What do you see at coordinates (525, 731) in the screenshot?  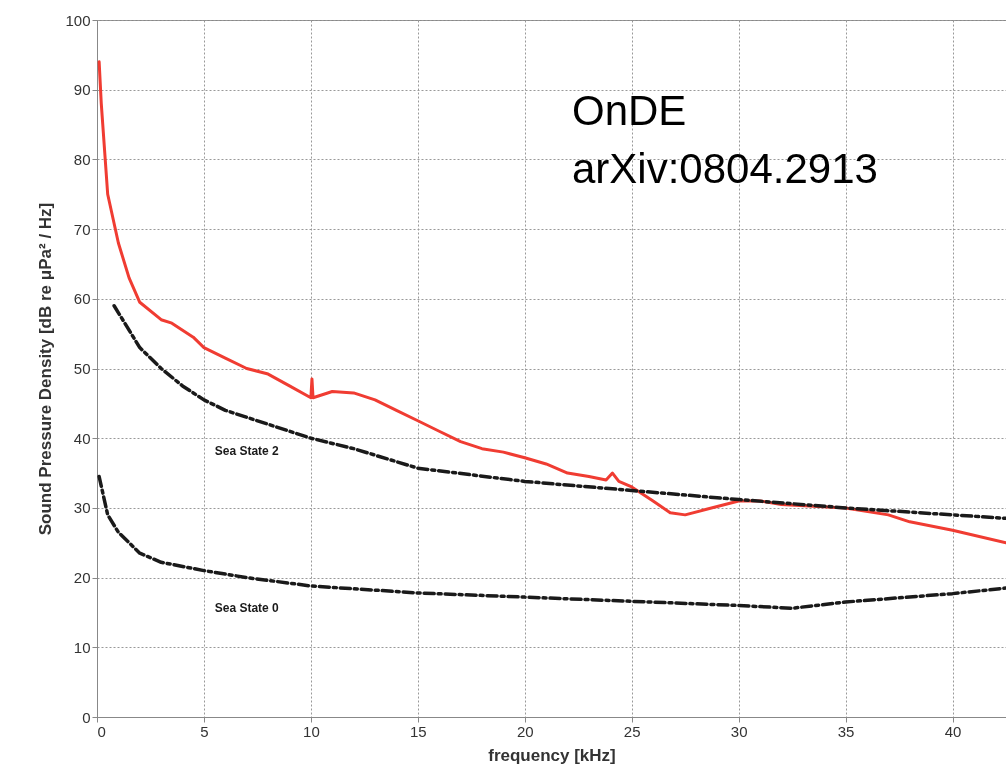 I see `x-tick-label: 20` at bounding box center [525, 731].